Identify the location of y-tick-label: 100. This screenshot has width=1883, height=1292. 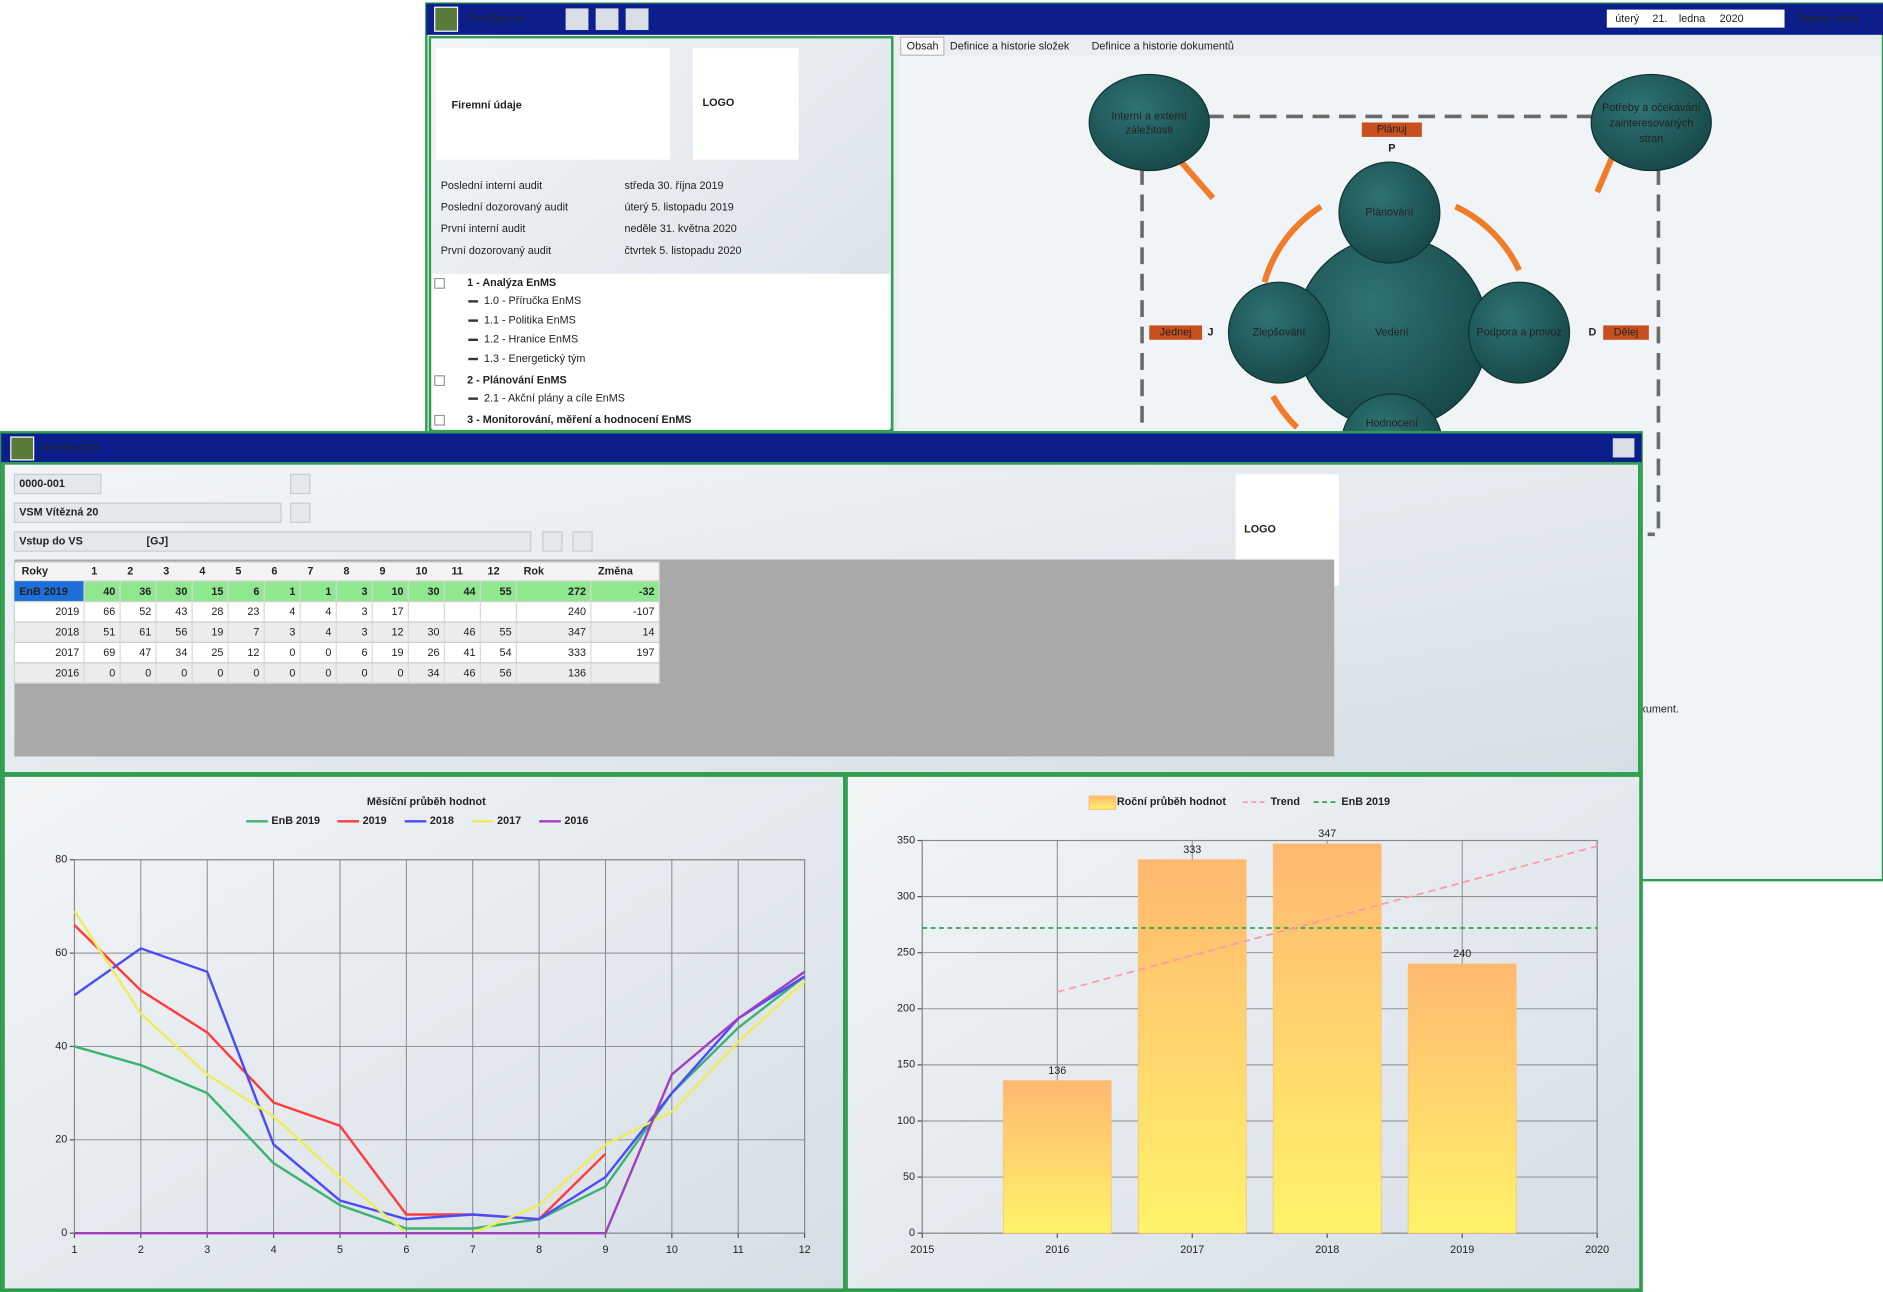
(906, 1121).